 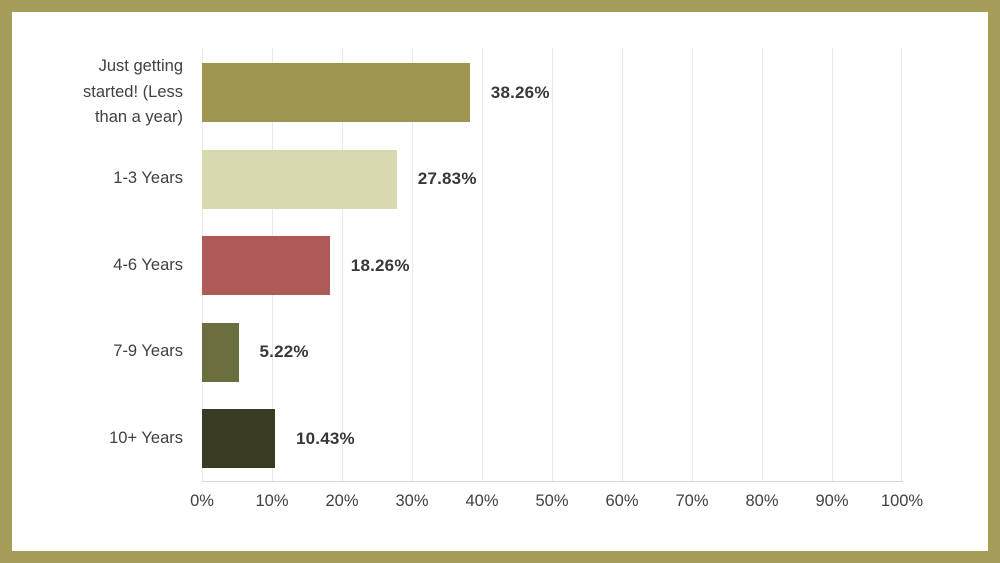 What do you see at coordinates (902, 501) in the screenshot?
I see `x-tick-label-100: 100%` at bounding box center [902, 501].